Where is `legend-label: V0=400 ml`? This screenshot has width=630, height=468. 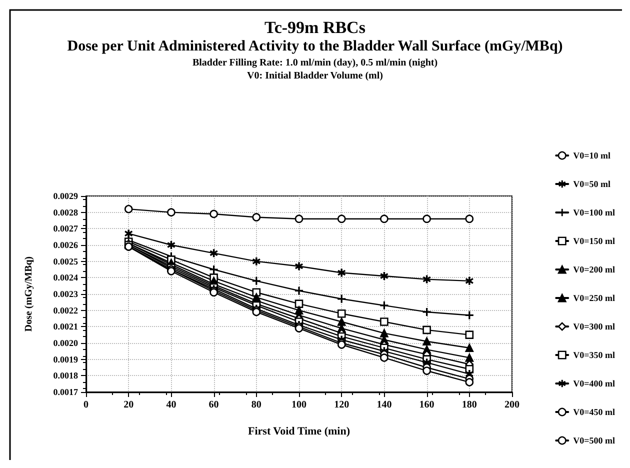 legend-label: V0=400 ml is located at coordinates (594, 383).